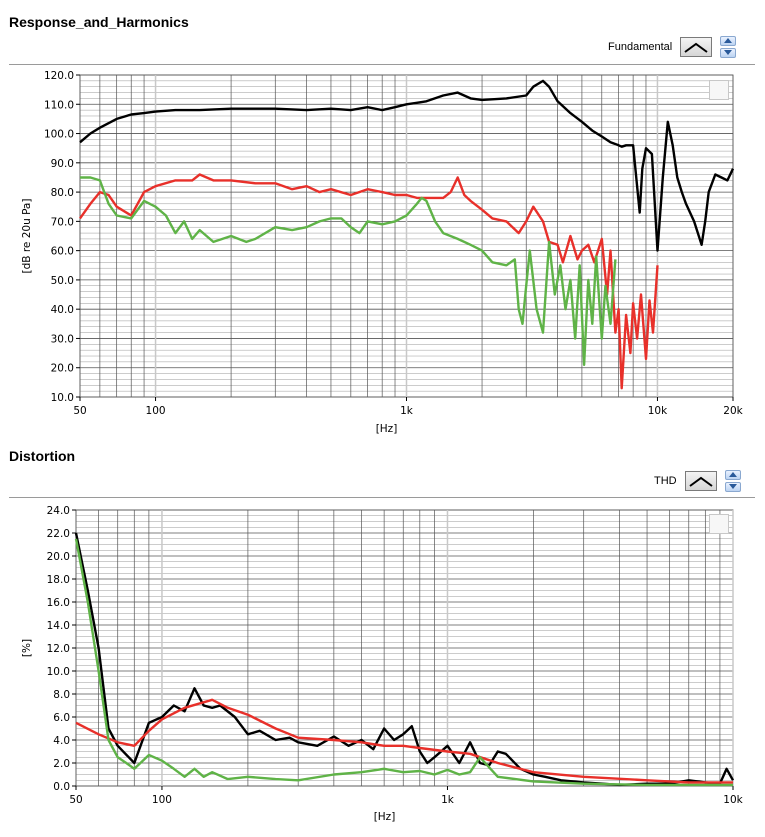  I want to click on y-tick-label: 60.0, so click(62, 252).